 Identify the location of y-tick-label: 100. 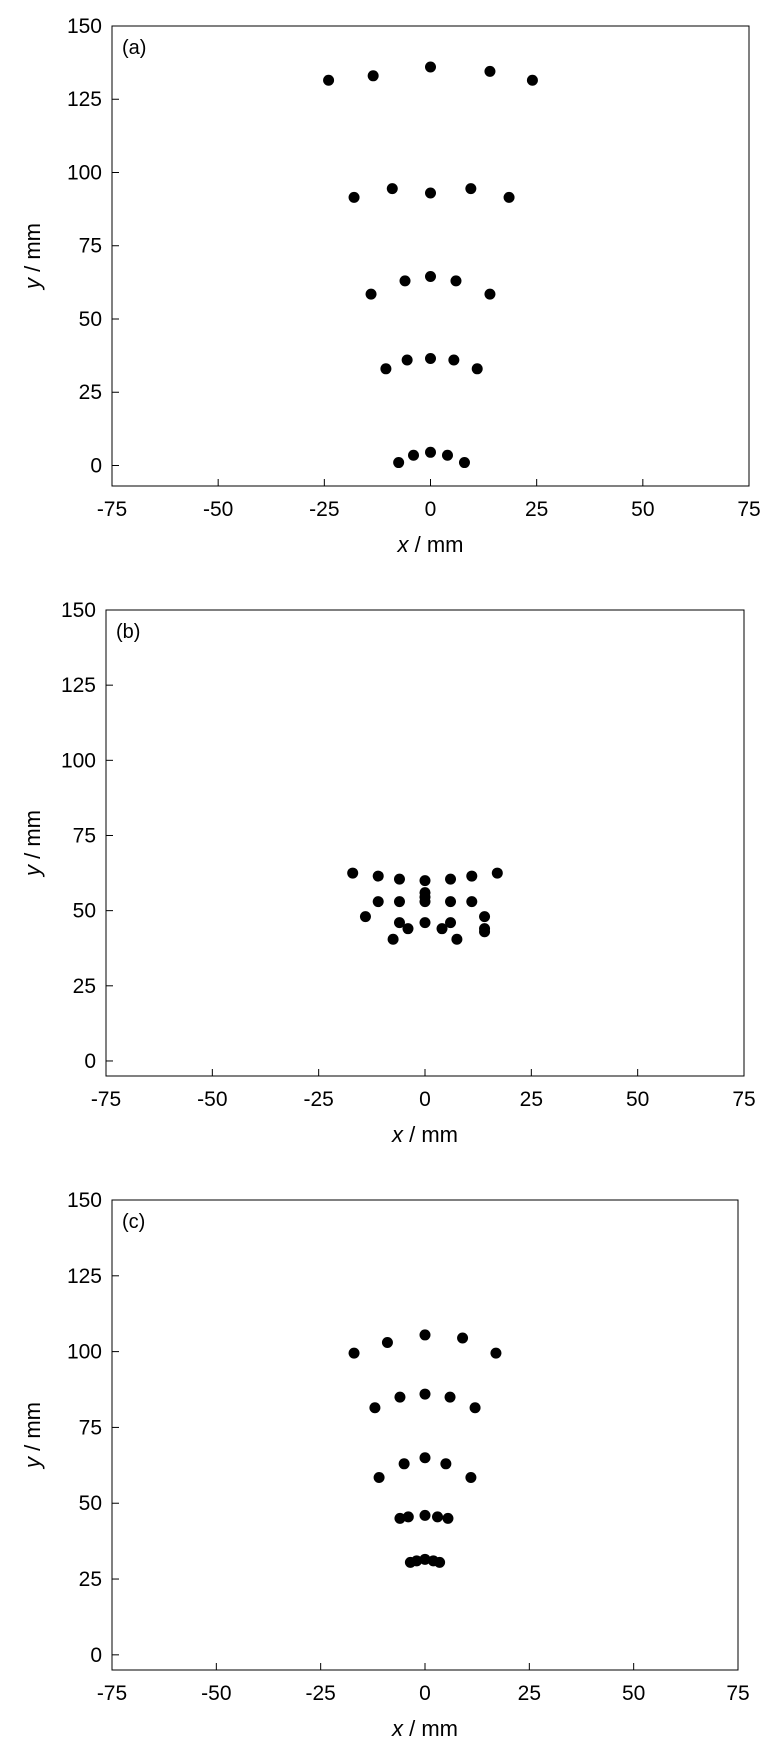
(78, 760).